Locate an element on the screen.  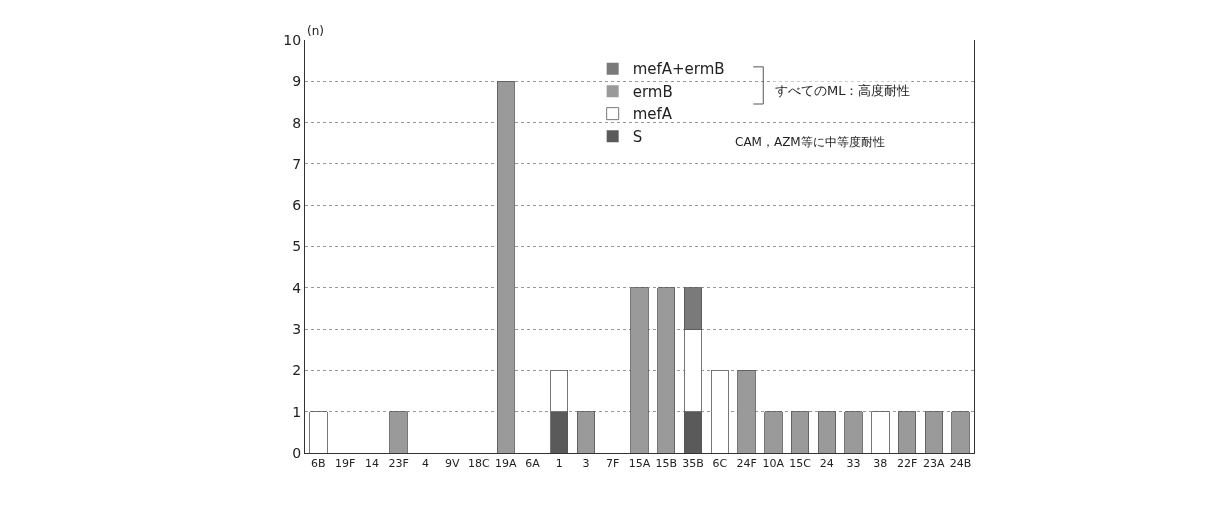
x-tick-label: 19F is located at coordinates (345, 464).